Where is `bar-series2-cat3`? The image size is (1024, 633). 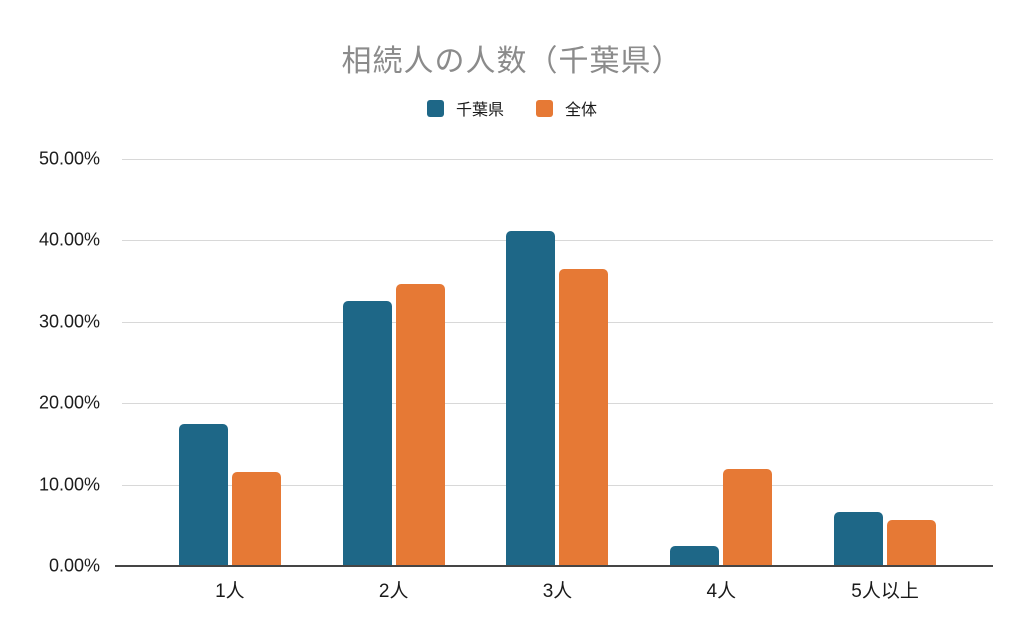
bar-series2-cat3 is located at coordinates (584, 417).